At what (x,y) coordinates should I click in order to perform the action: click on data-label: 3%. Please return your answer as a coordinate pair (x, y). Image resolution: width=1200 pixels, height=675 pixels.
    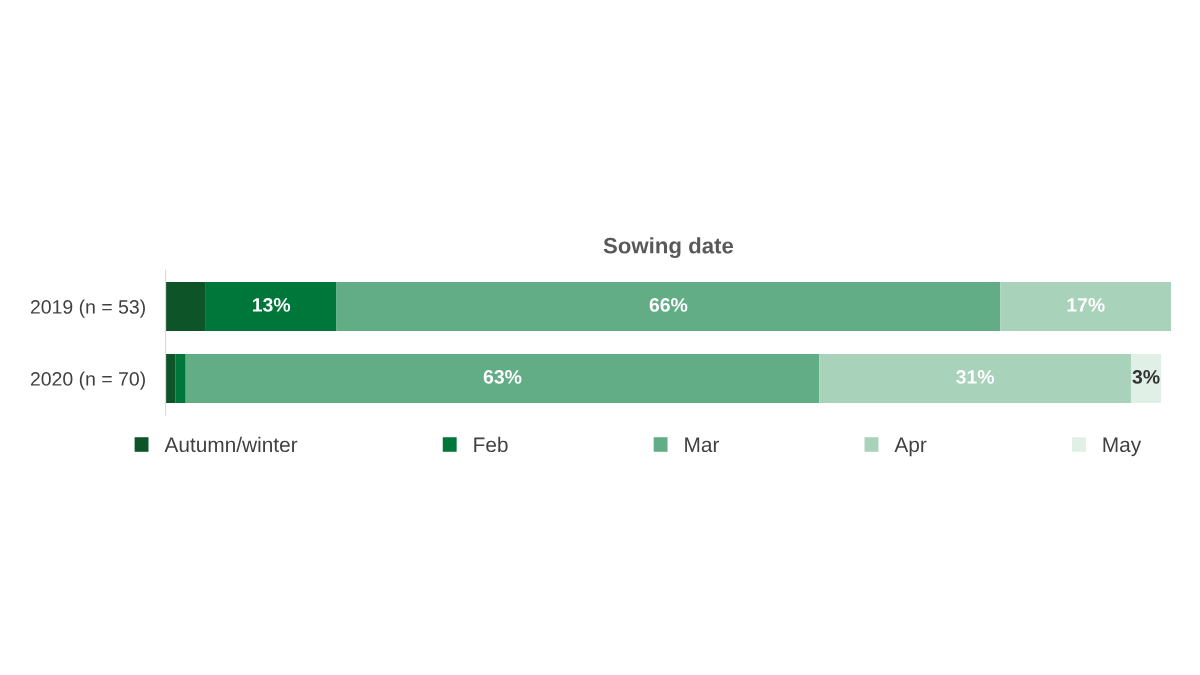
    Looking at the image, I should click on (1146, 377).